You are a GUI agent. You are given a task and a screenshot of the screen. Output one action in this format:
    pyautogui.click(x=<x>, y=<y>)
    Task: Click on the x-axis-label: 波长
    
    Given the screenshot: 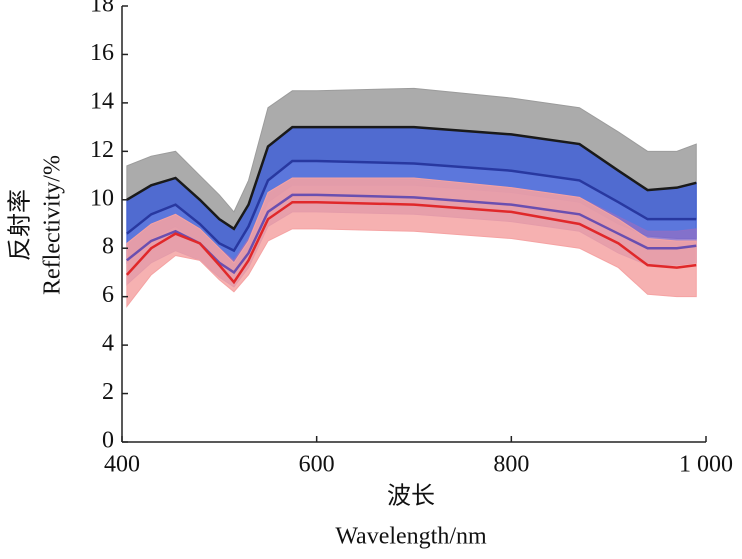 What is the action you would take?
    pyautogui.click(x=411, y=496)
    